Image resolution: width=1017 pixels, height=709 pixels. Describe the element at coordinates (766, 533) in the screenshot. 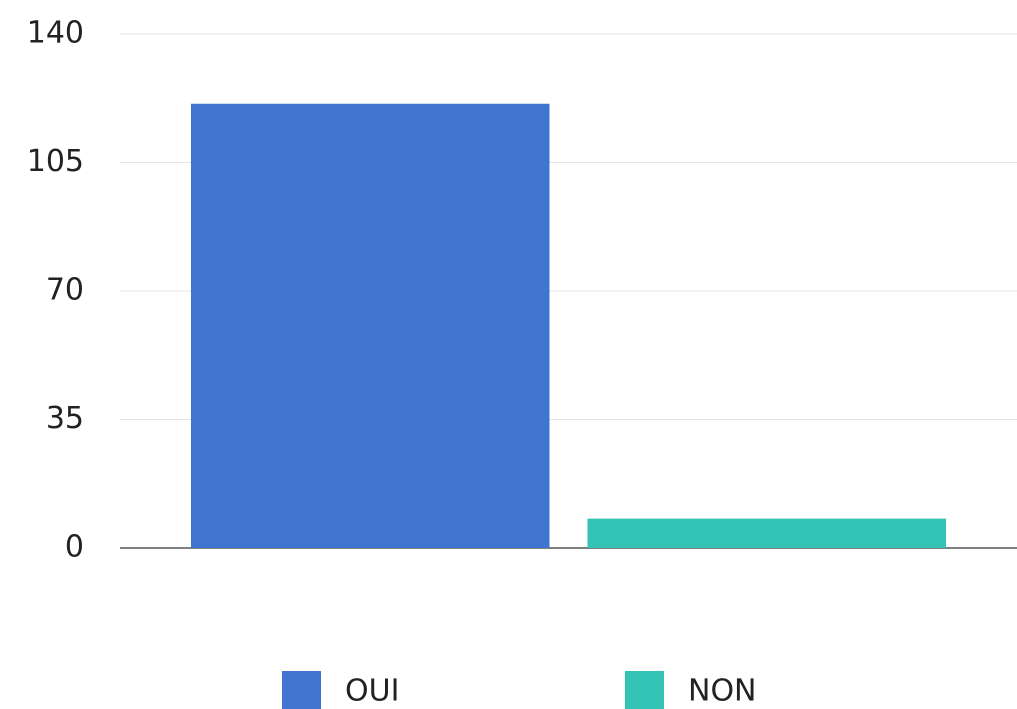

I see `bar` at that location.